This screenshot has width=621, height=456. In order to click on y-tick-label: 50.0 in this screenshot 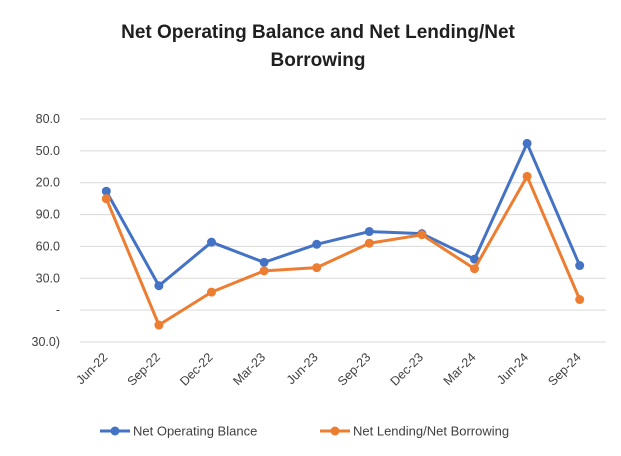, I will do `click(48, 151)`.